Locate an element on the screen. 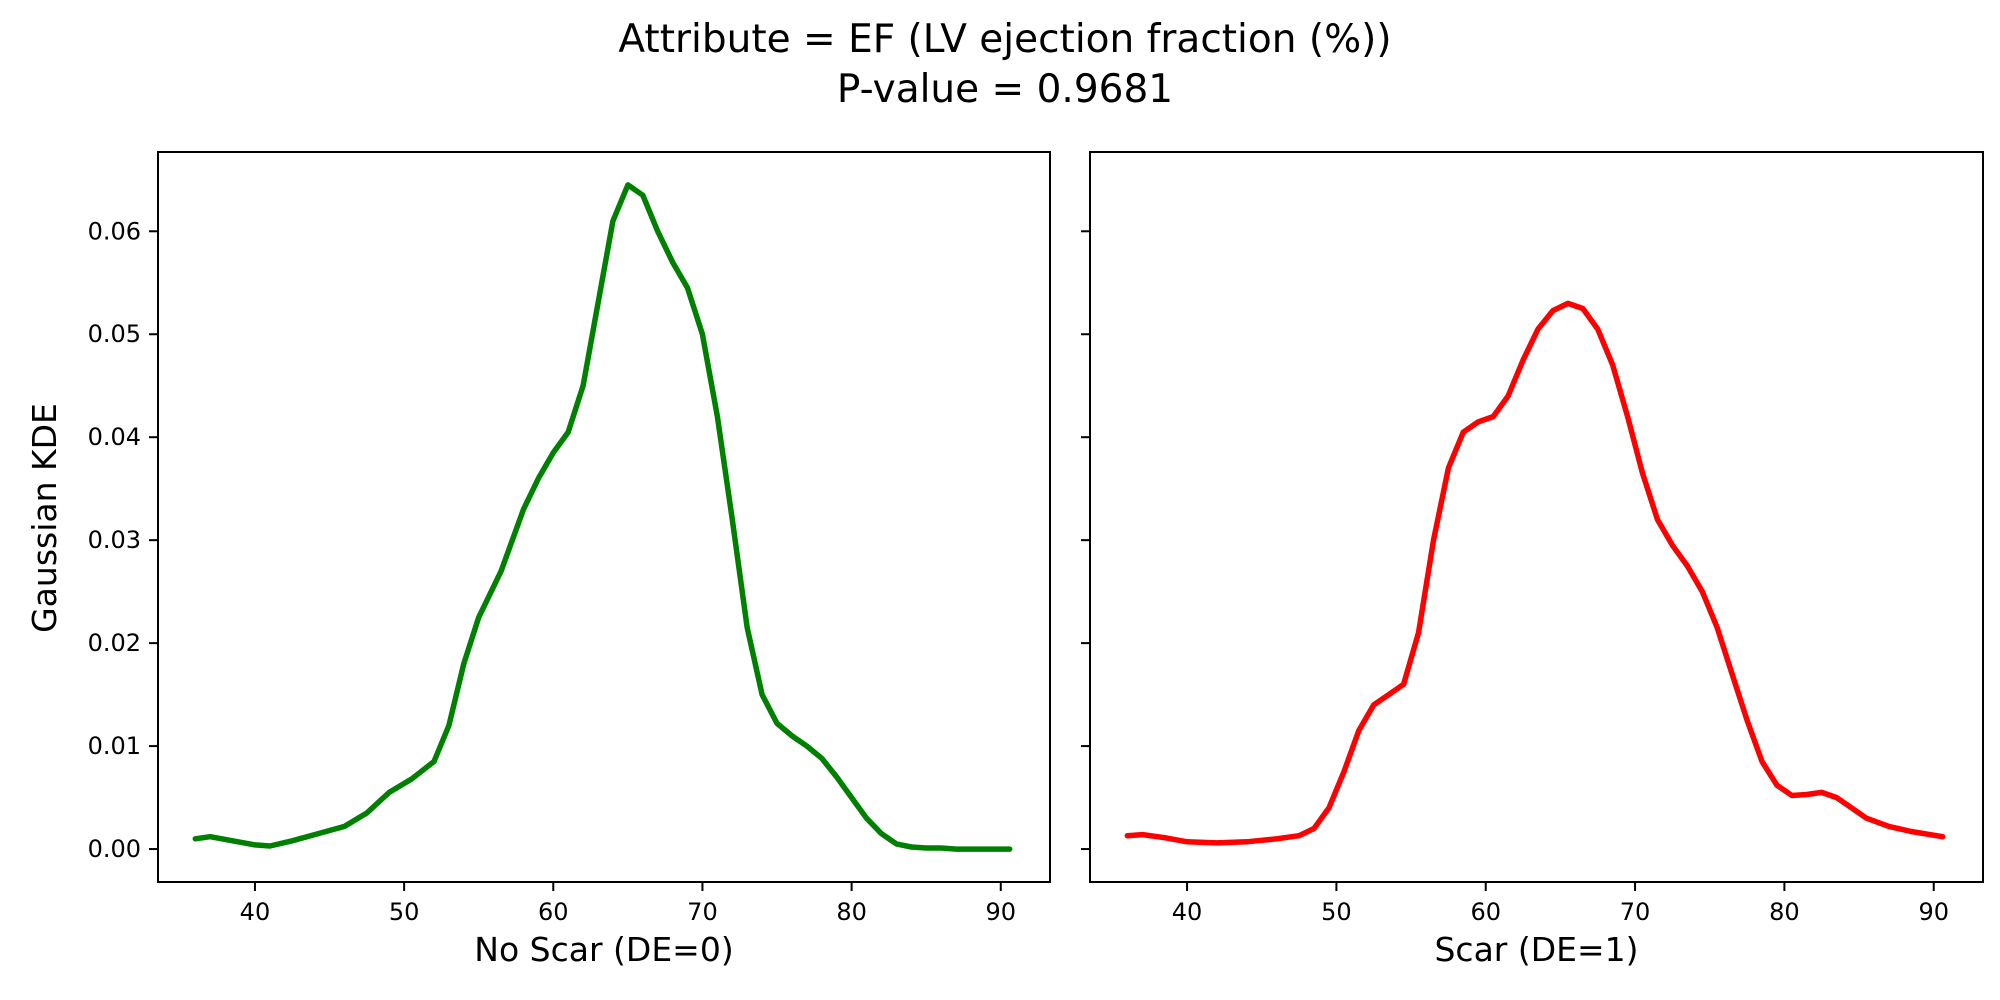 The height and width of the screenshot is (1000, 2000). y-tick-label: 0.01 is located at coordinates (114, 746).